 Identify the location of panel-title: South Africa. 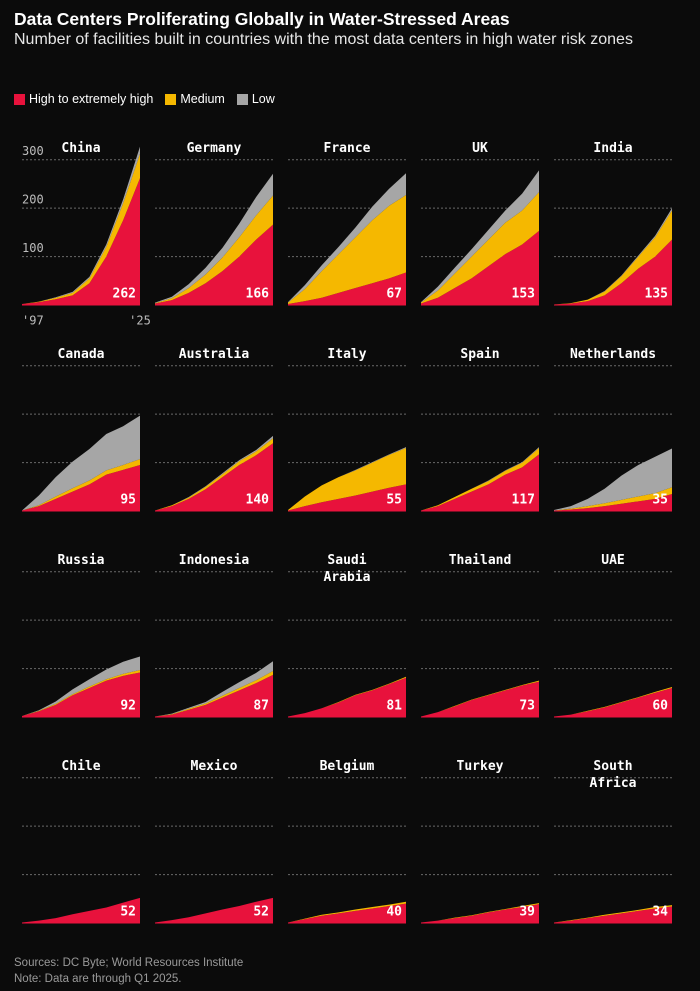
(613, 775).